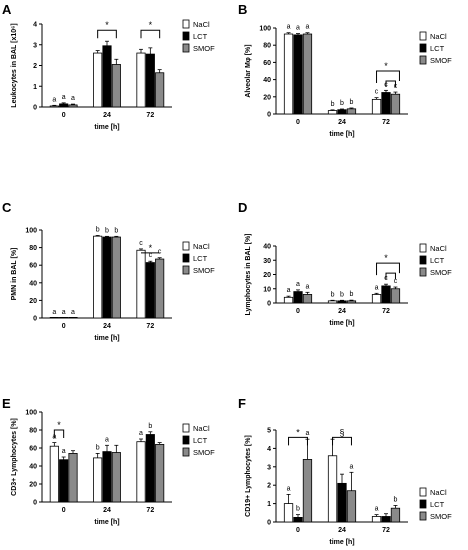 Image resolution: width=468 pixels, height=550 pixels. Describe the element at coordinates (269, 523) in the screenshot. I see `y-tick-label-f: 0` at that location.